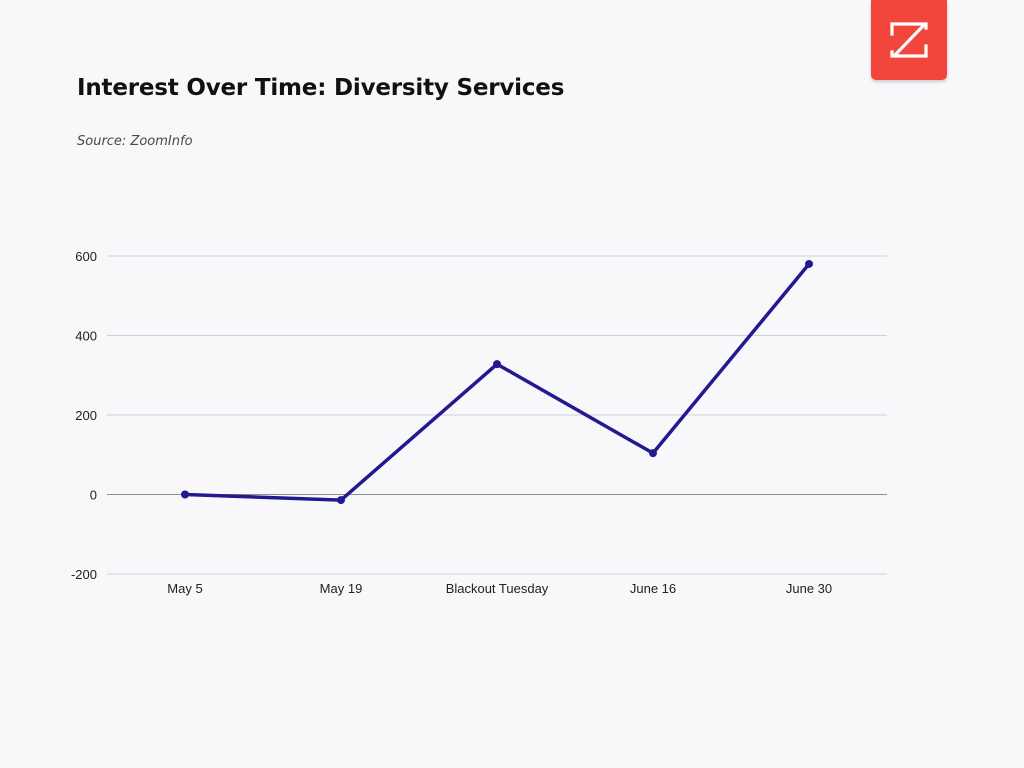 This screenshot has height=768, width=1024. Describe the element at coordinates (86, 336) in the screenshot. I see `y-tick-label: 400` at that location.